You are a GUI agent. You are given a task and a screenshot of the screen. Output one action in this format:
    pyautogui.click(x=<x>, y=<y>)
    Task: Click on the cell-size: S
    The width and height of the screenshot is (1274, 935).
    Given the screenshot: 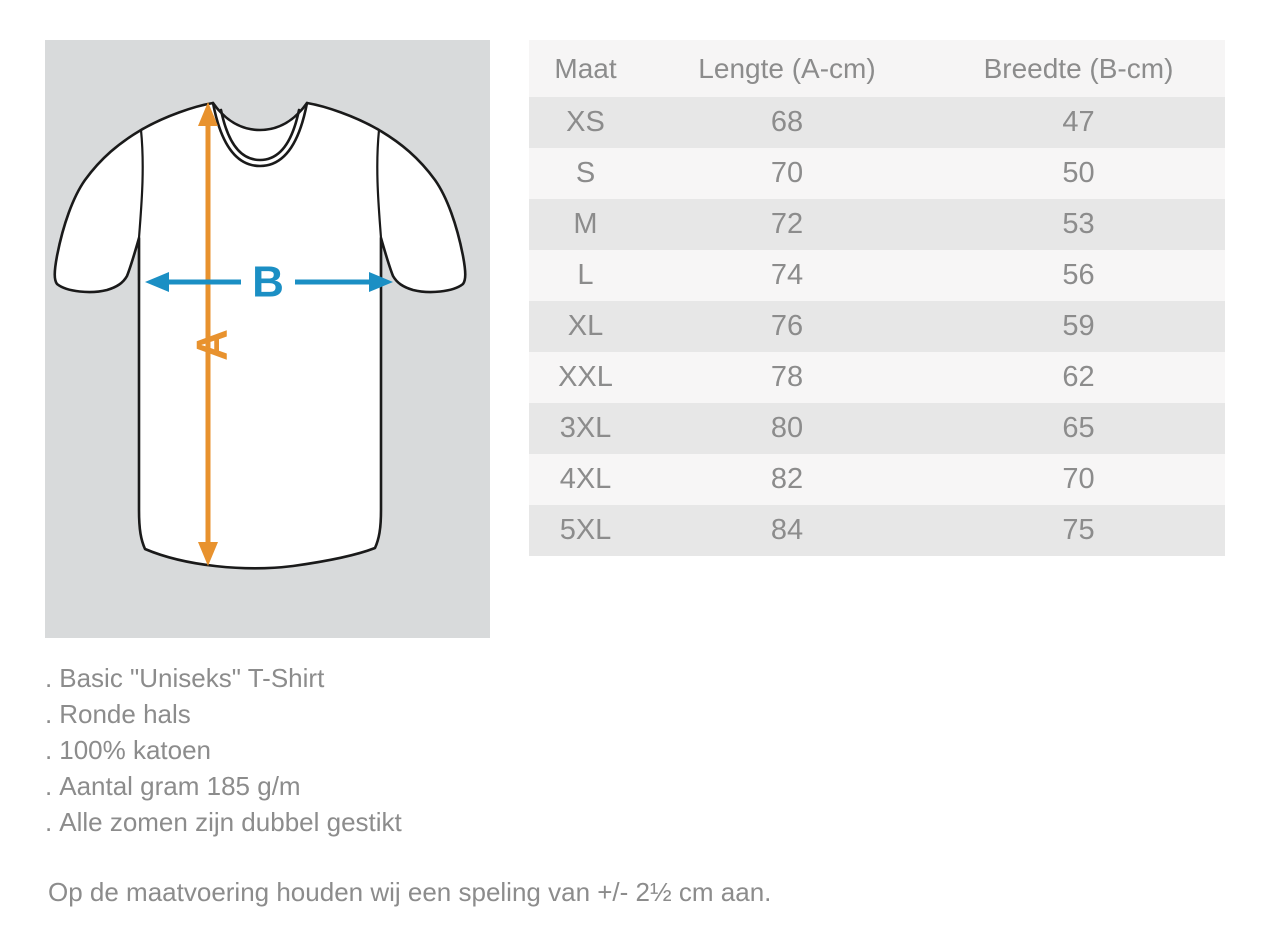 What is the action you would take?
    pyautogui.click(x=585, y=173)
    